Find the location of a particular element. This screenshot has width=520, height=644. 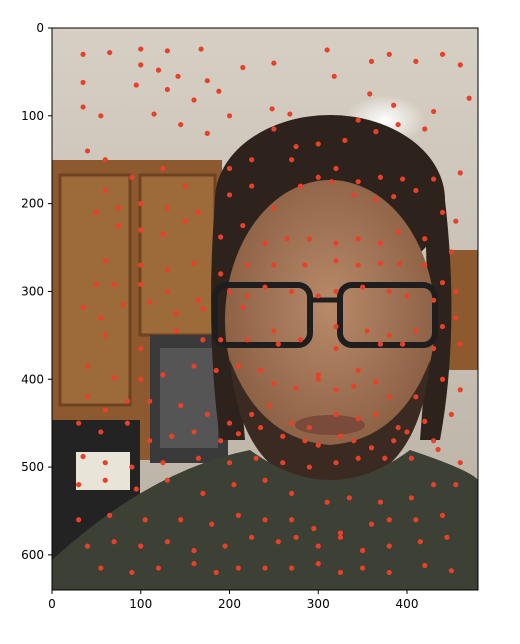

y-tick-label: 300 is located at coordinates (32, 291).